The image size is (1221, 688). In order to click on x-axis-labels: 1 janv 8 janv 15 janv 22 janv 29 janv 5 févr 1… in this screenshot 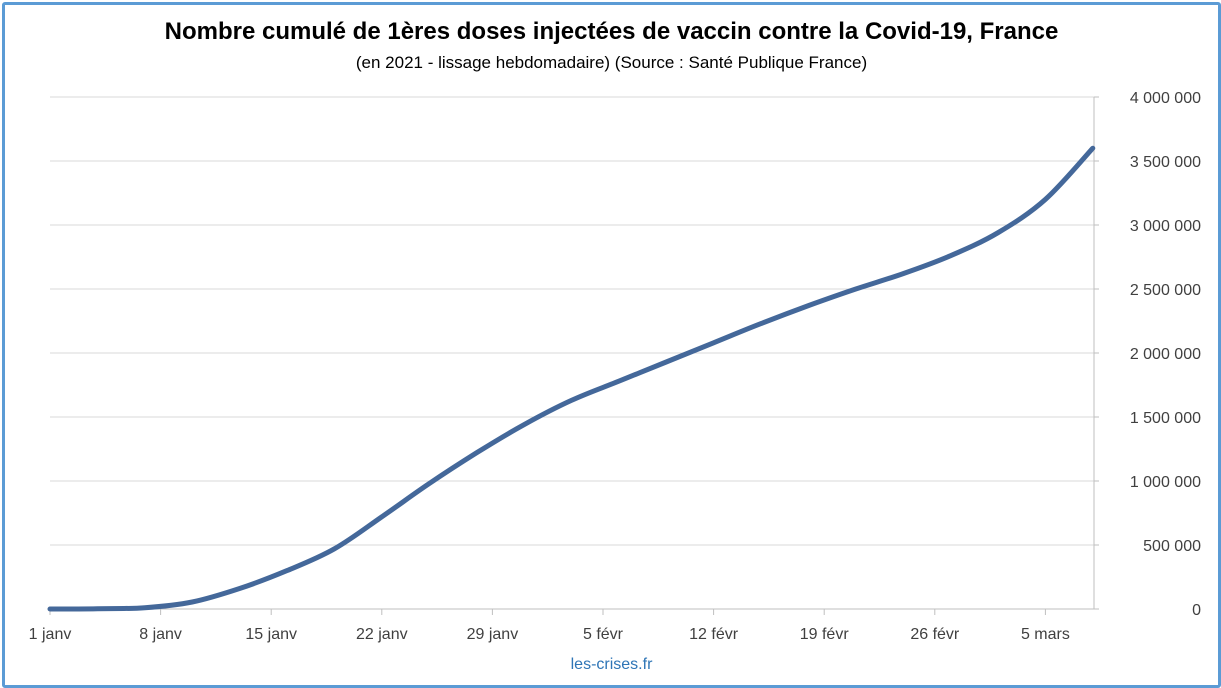, I will do `click(549, 634)`.